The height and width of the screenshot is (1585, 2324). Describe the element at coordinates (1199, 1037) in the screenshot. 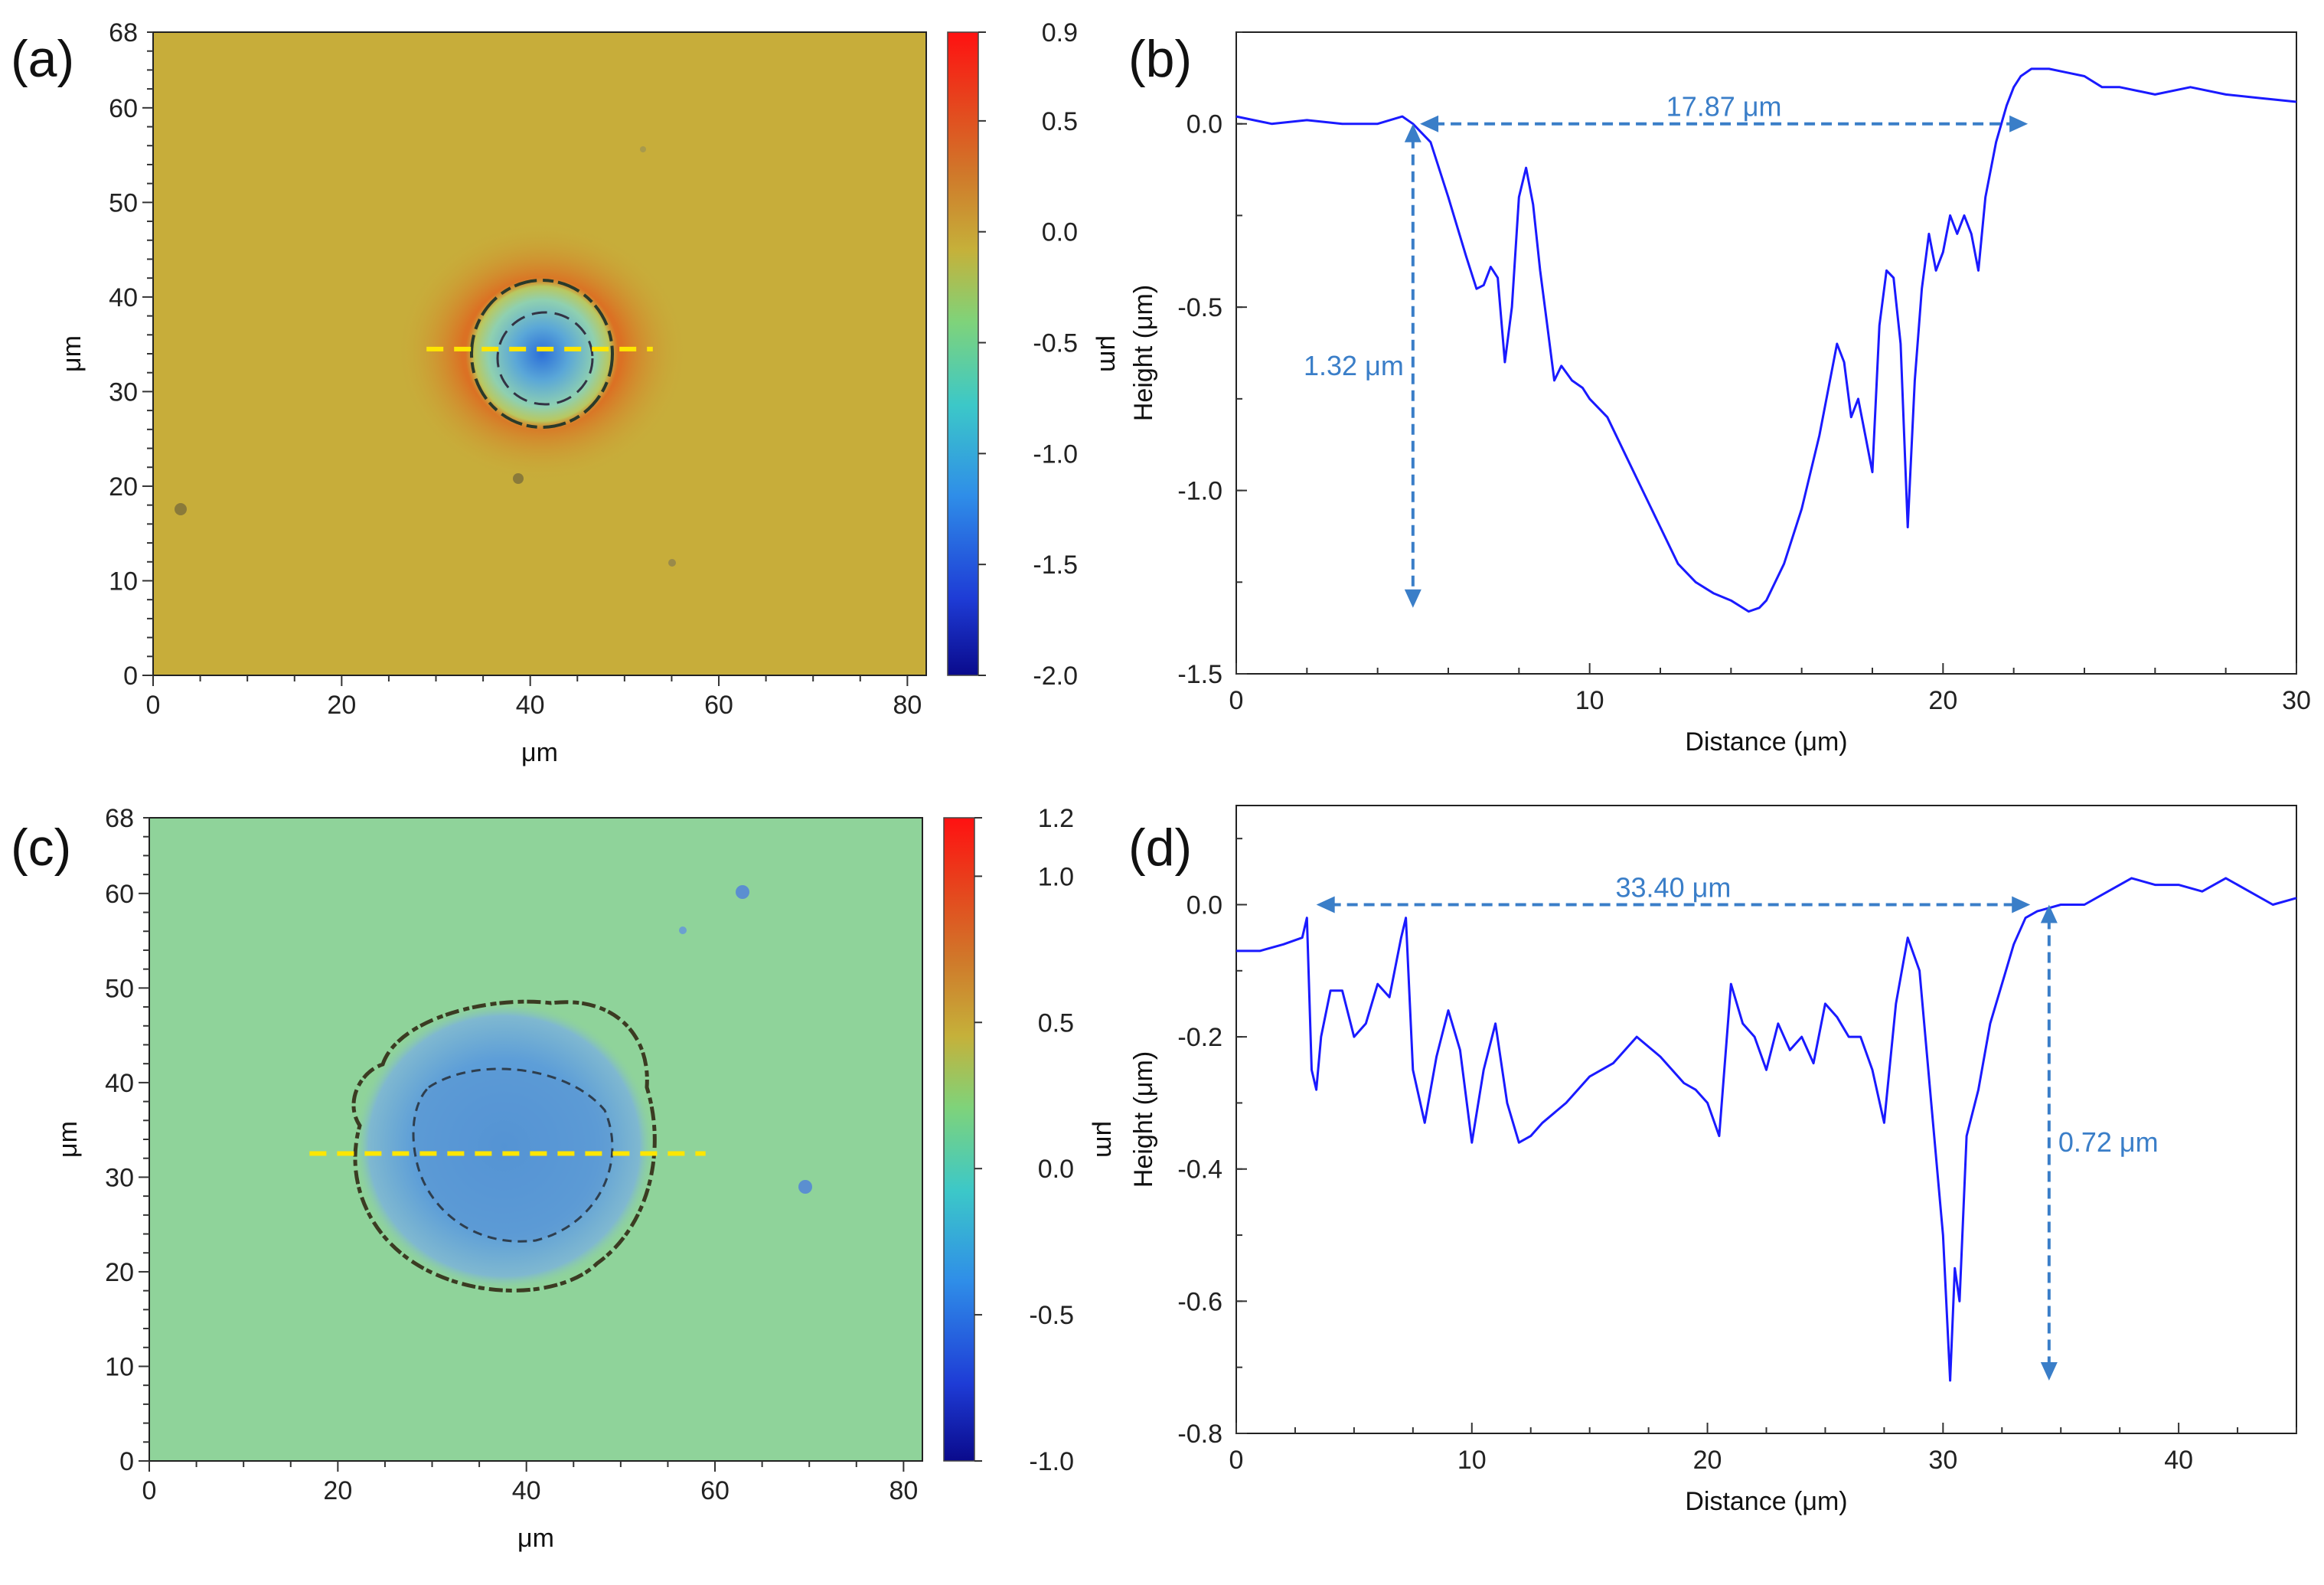

I see `y-tick-label: -0.2` at that location.